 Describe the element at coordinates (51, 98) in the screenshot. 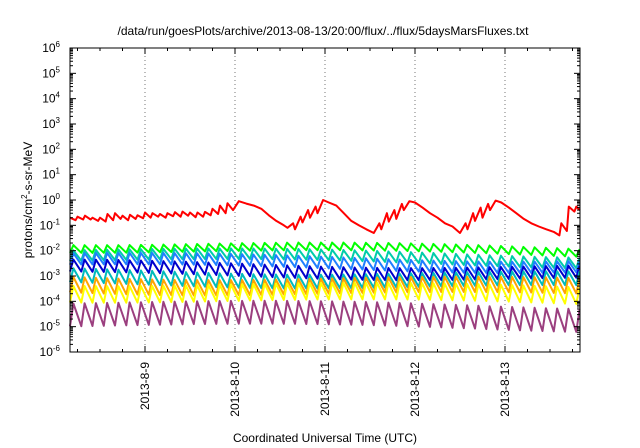

I see `y-tick-label: 10⁴` at that location.